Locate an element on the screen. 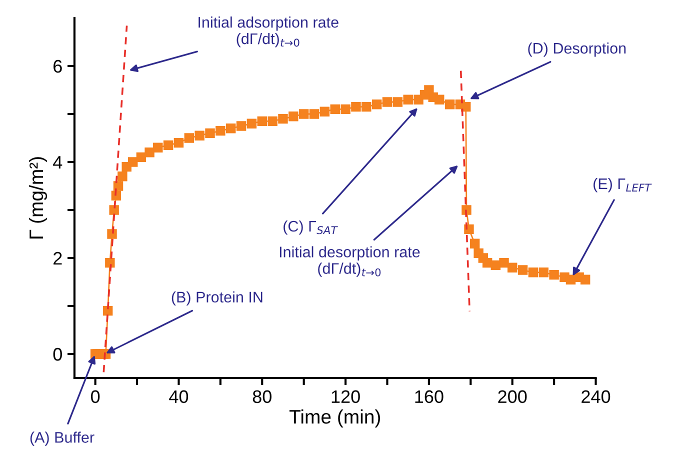 The width and height of the screenshot is (677, 450). x-axis-title: Time (min) is located at coordinates (334, 418).